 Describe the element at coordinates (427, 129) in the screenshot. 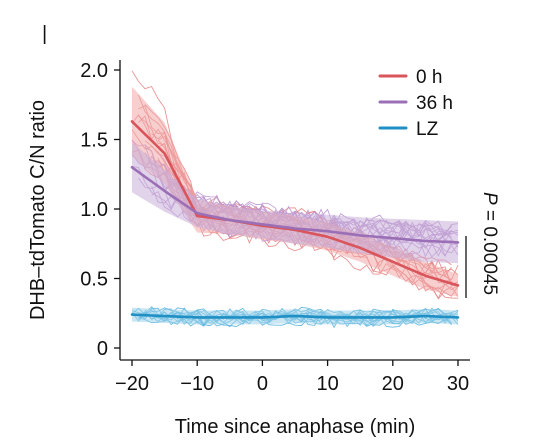

I see `legend-label: LZ` at that location.